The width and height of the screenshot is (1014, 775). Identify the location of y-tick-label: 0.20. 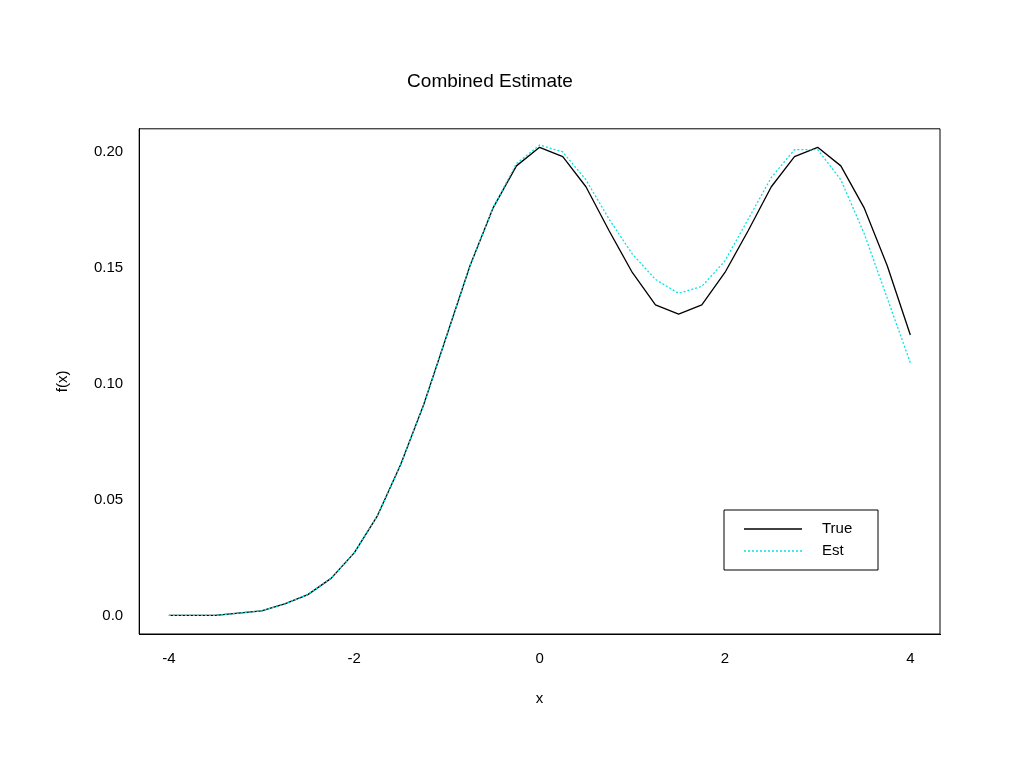
(108, 151).